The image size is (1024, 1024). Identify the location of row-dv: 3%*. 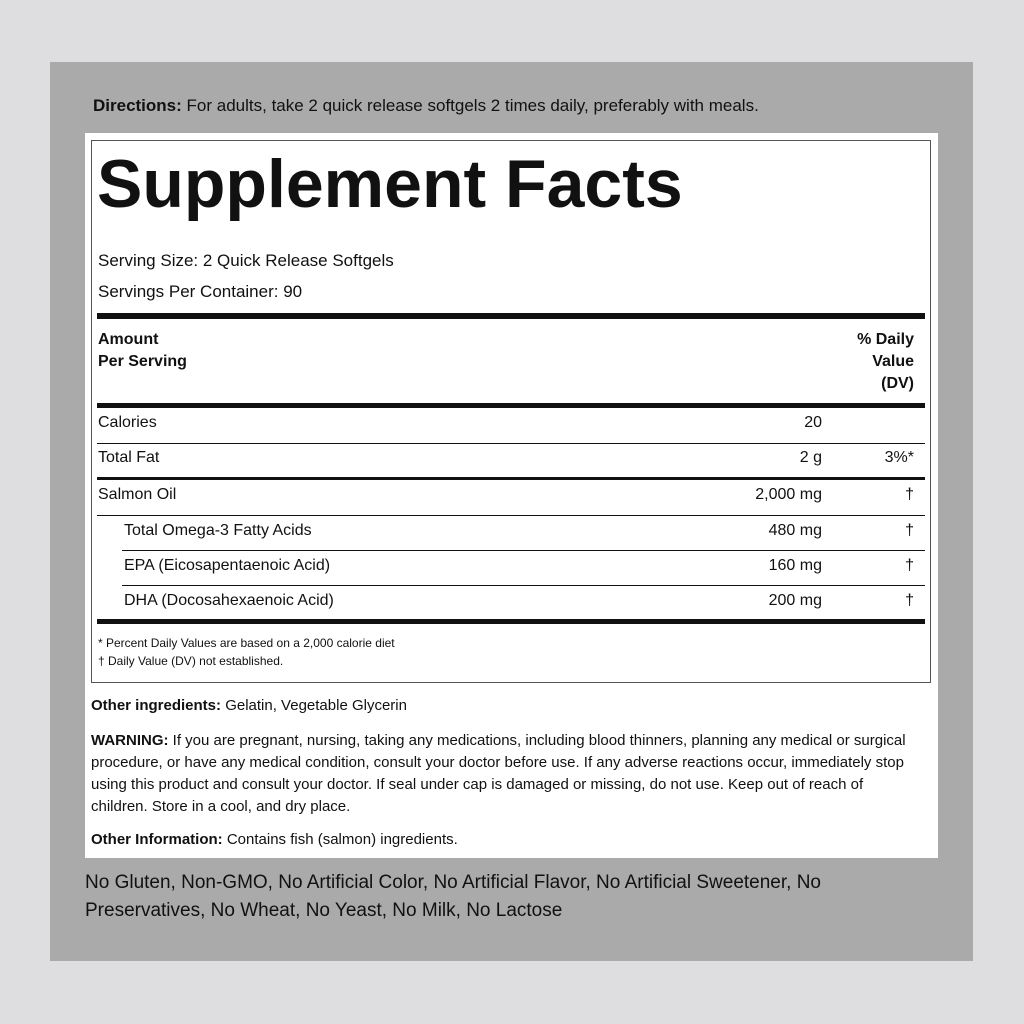
(899, 457).